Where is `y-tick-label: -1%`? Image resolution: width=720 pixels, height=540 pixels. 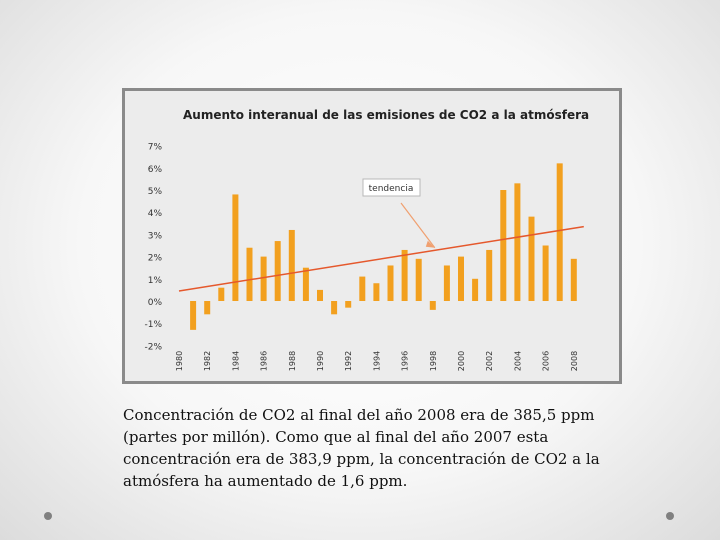 y-tick-label: -1% is located at coordinates (153, 325).